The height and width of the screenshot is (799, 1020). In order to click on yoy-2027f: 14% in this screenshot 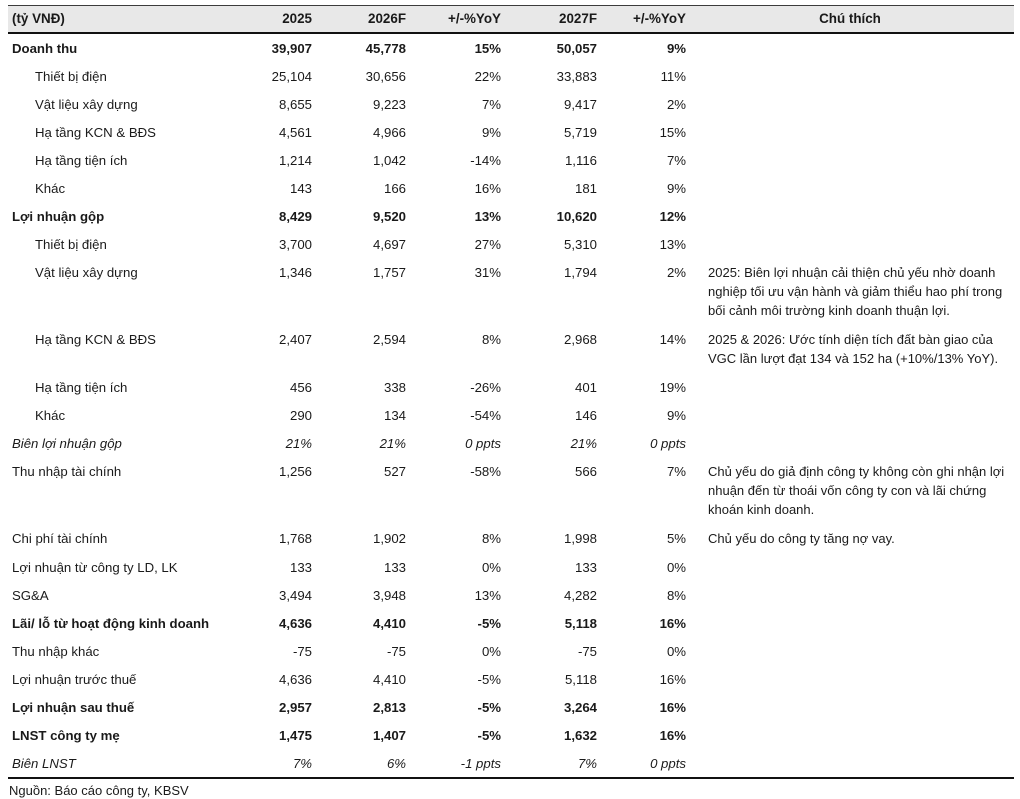, I will do `click(672, 339)`.